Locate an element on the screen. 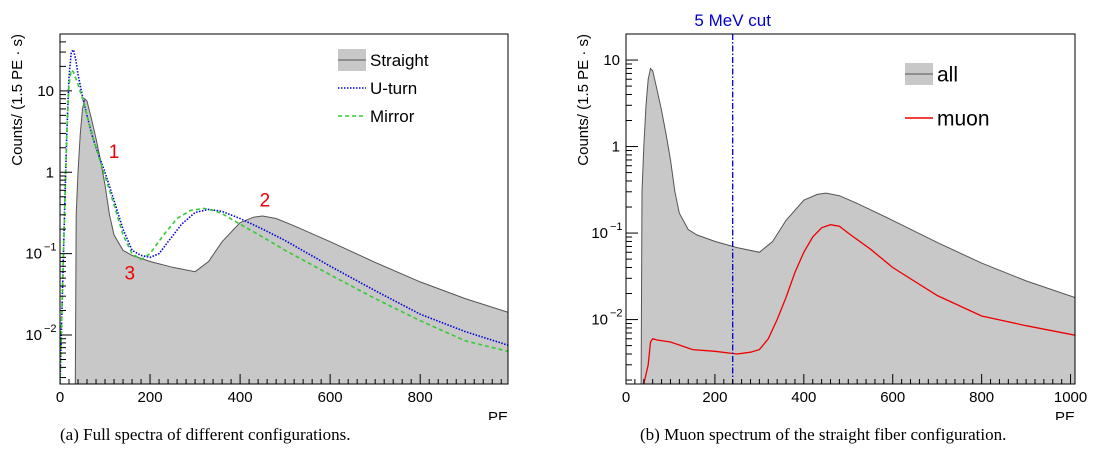  legend-label-u-turn: U-turn is located at coordinates (393, 88).